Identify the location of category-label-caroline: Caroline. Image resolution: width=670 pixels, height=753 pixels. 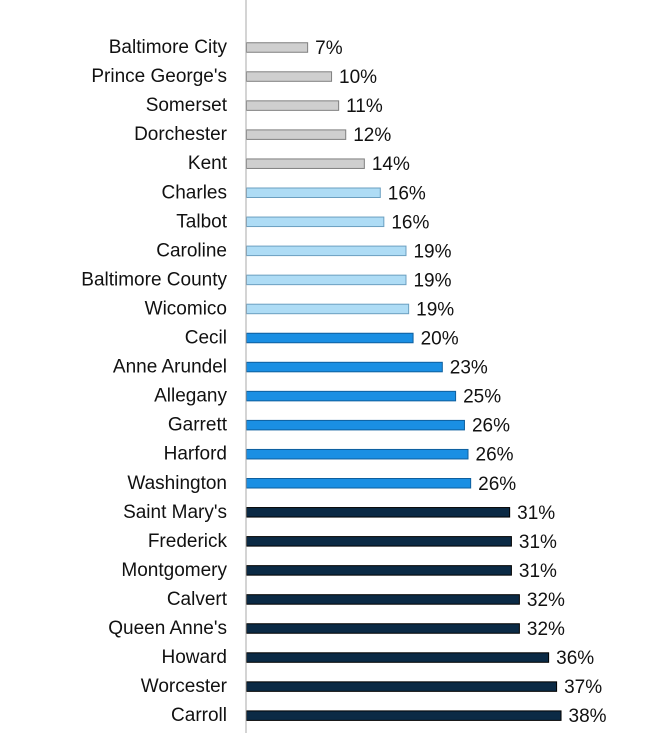
(191, 250).